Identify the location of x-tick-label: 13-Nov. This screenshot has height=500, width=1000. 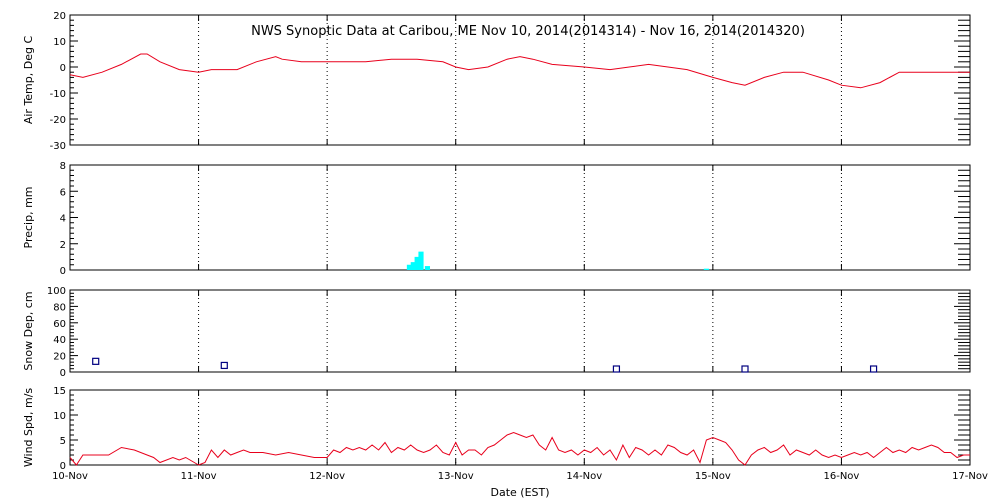
(456, 476).